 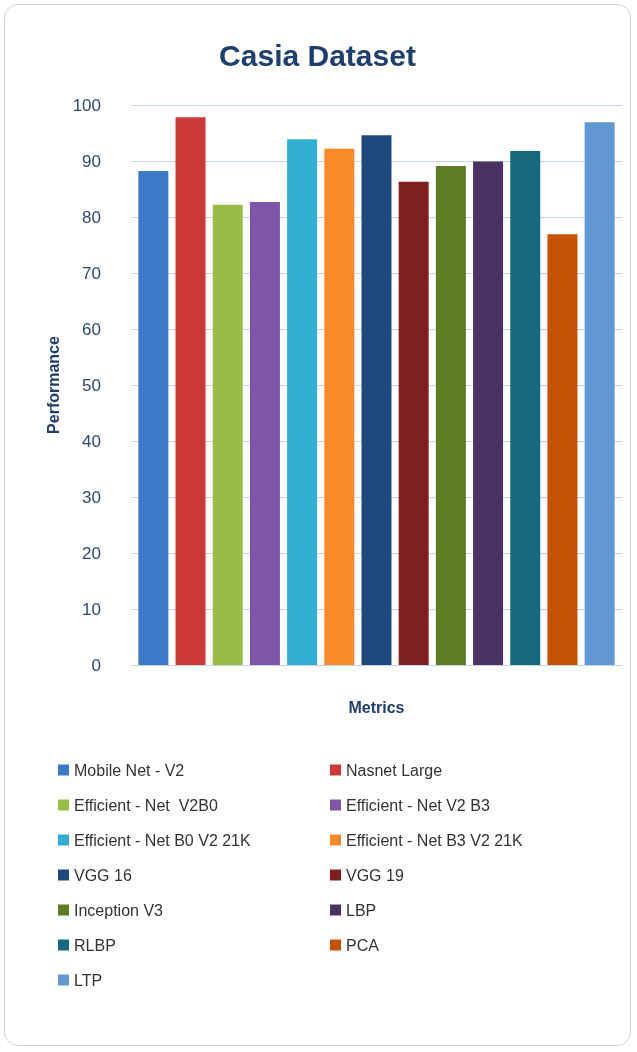 What do you see at coordinates (91, 553) in the screenshot?
I see `y-tick-label: 20` at bounding box center [91, 553].